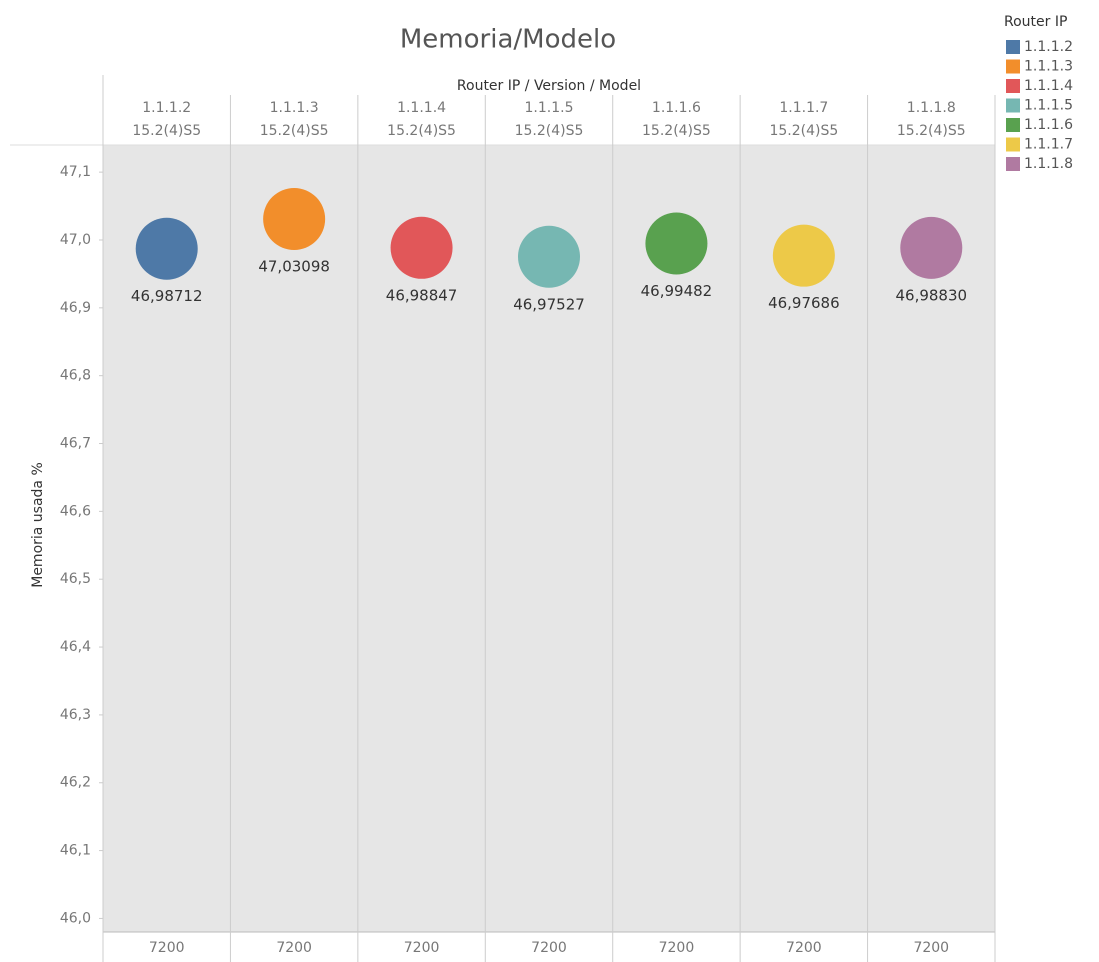 The height and width of the screenshot is (962, 1099). What do you see at coordinates (167, 296) in the screenshot?
I see `value-label: 46,98712` at bounding box center [167, 296].